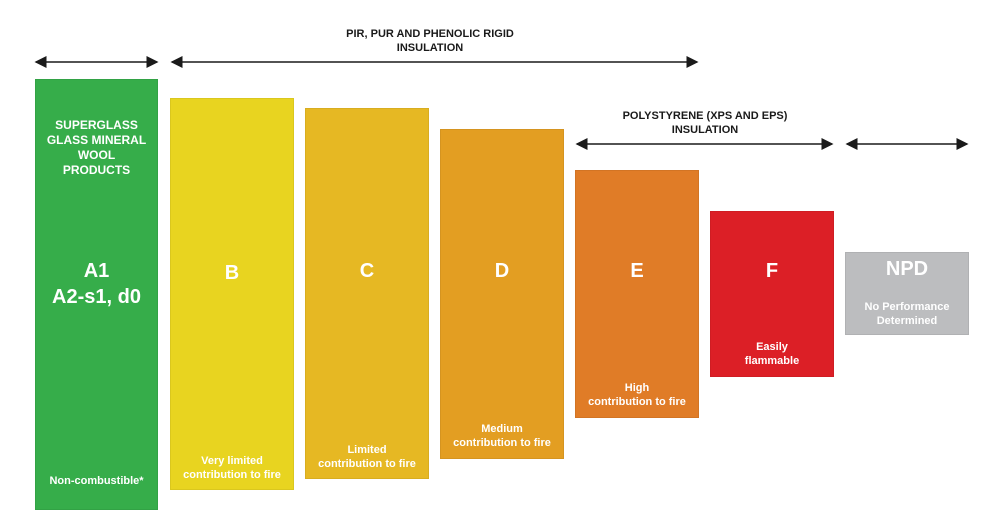  Describe the element at coordinates (232, 294) in the screenshot. I see `class-b-bar: B Very limited contribution to fire` at that location.